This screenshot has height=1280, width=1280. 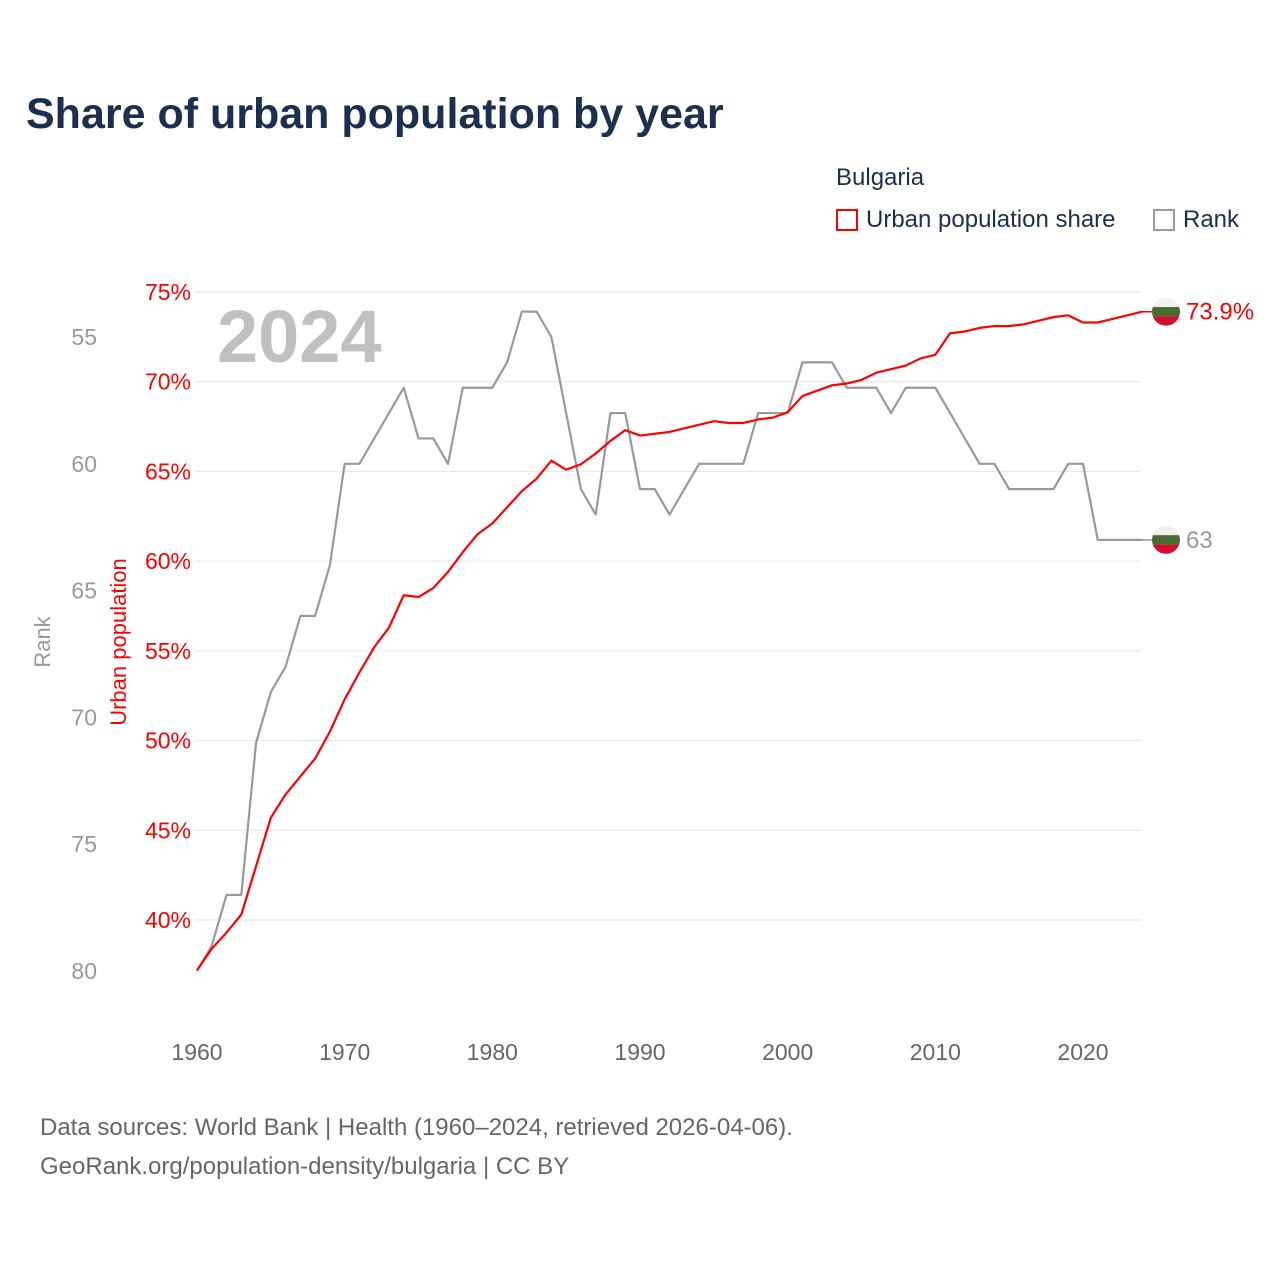 What do you see at coordinates (168, 292) in the screenshot?
I see `urban-tick-label: 75%` at bounding box center [168, 292].